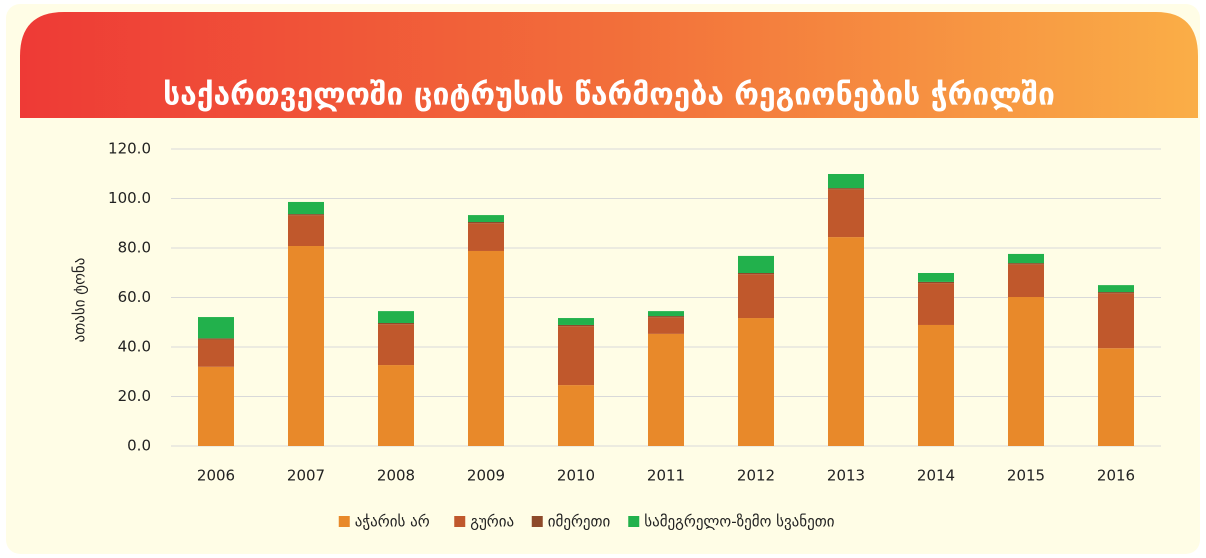  What do you see at coordinates (80, 300) in the screenshot?
I see `y-axis-label: ათასი ტონა` at bounding box center [80, 300].